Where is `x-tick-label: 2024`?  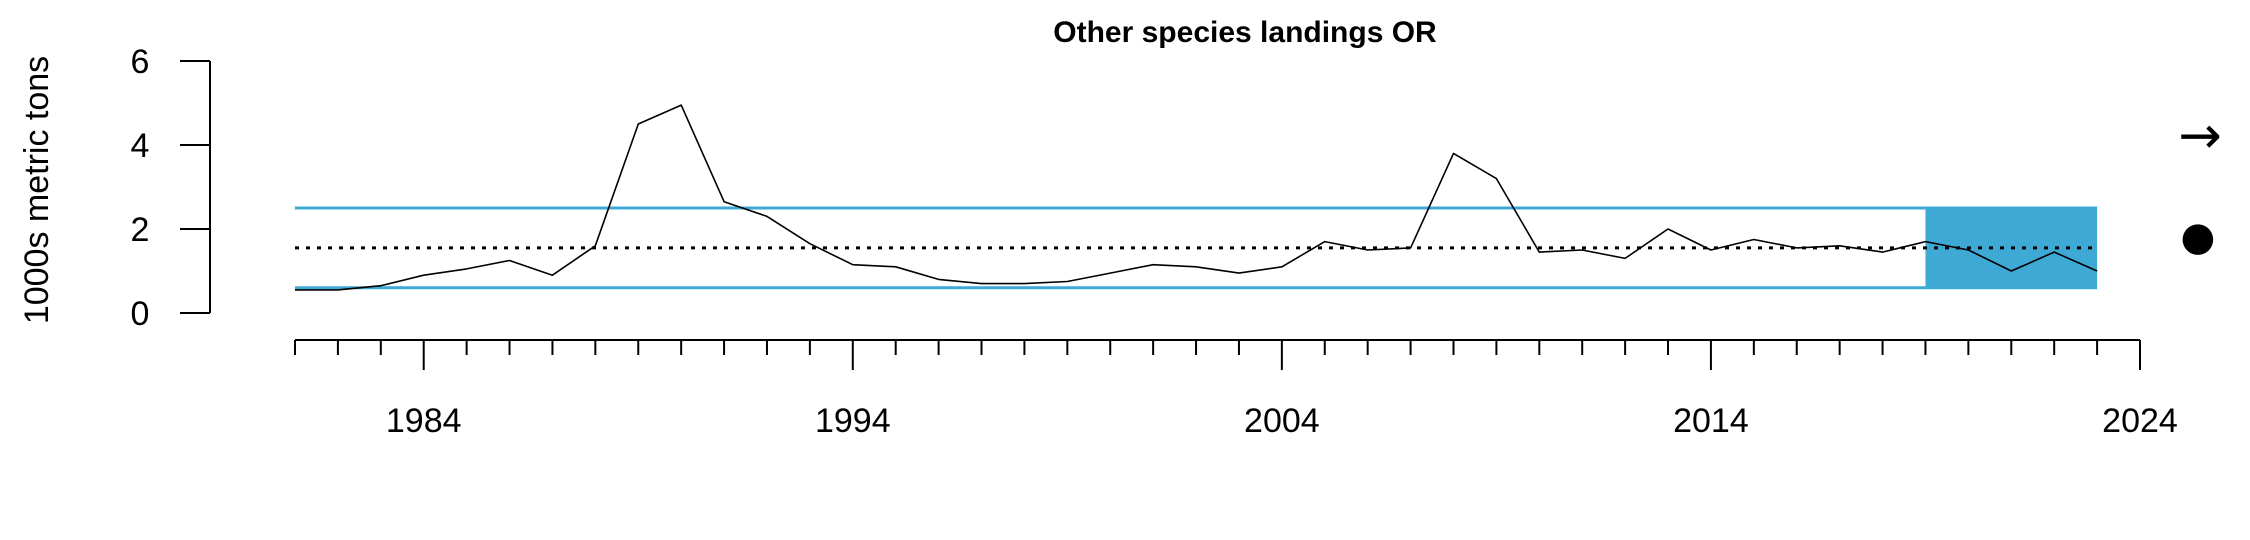
x-tick-label: 2024 is located at coordinates (2140, 421).